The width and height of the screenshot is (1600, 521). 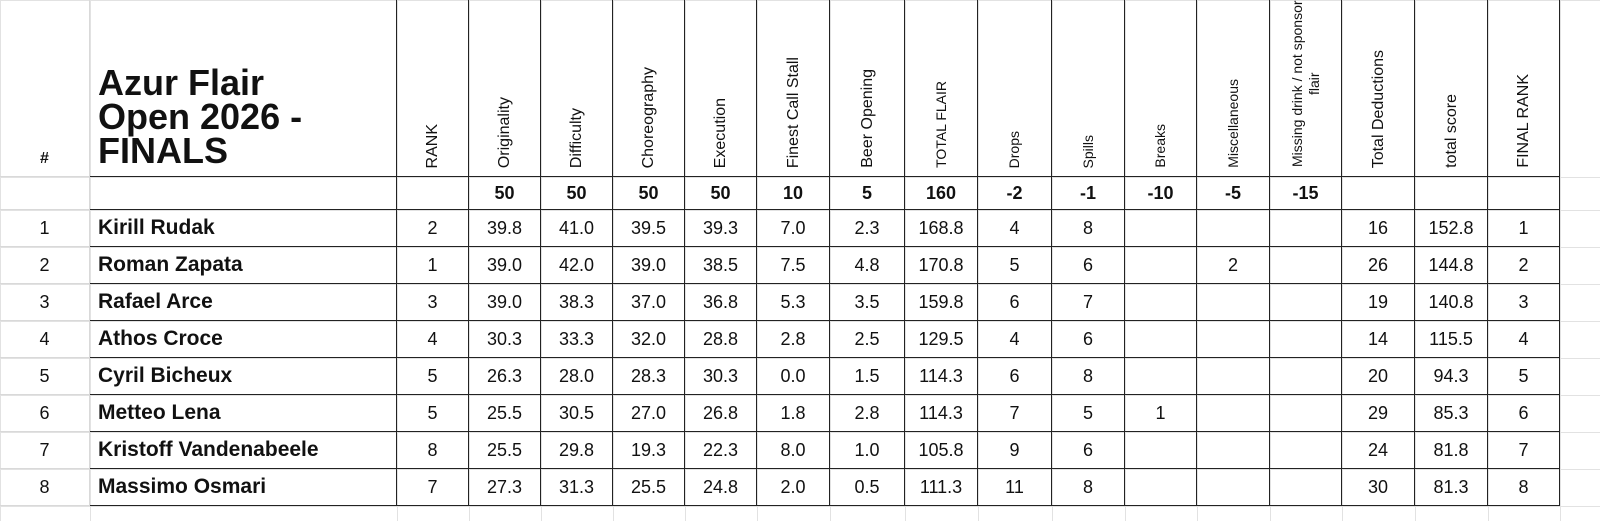 I want to click on header-cell: TOTAL FLAIR, so click(x=941, y=88).